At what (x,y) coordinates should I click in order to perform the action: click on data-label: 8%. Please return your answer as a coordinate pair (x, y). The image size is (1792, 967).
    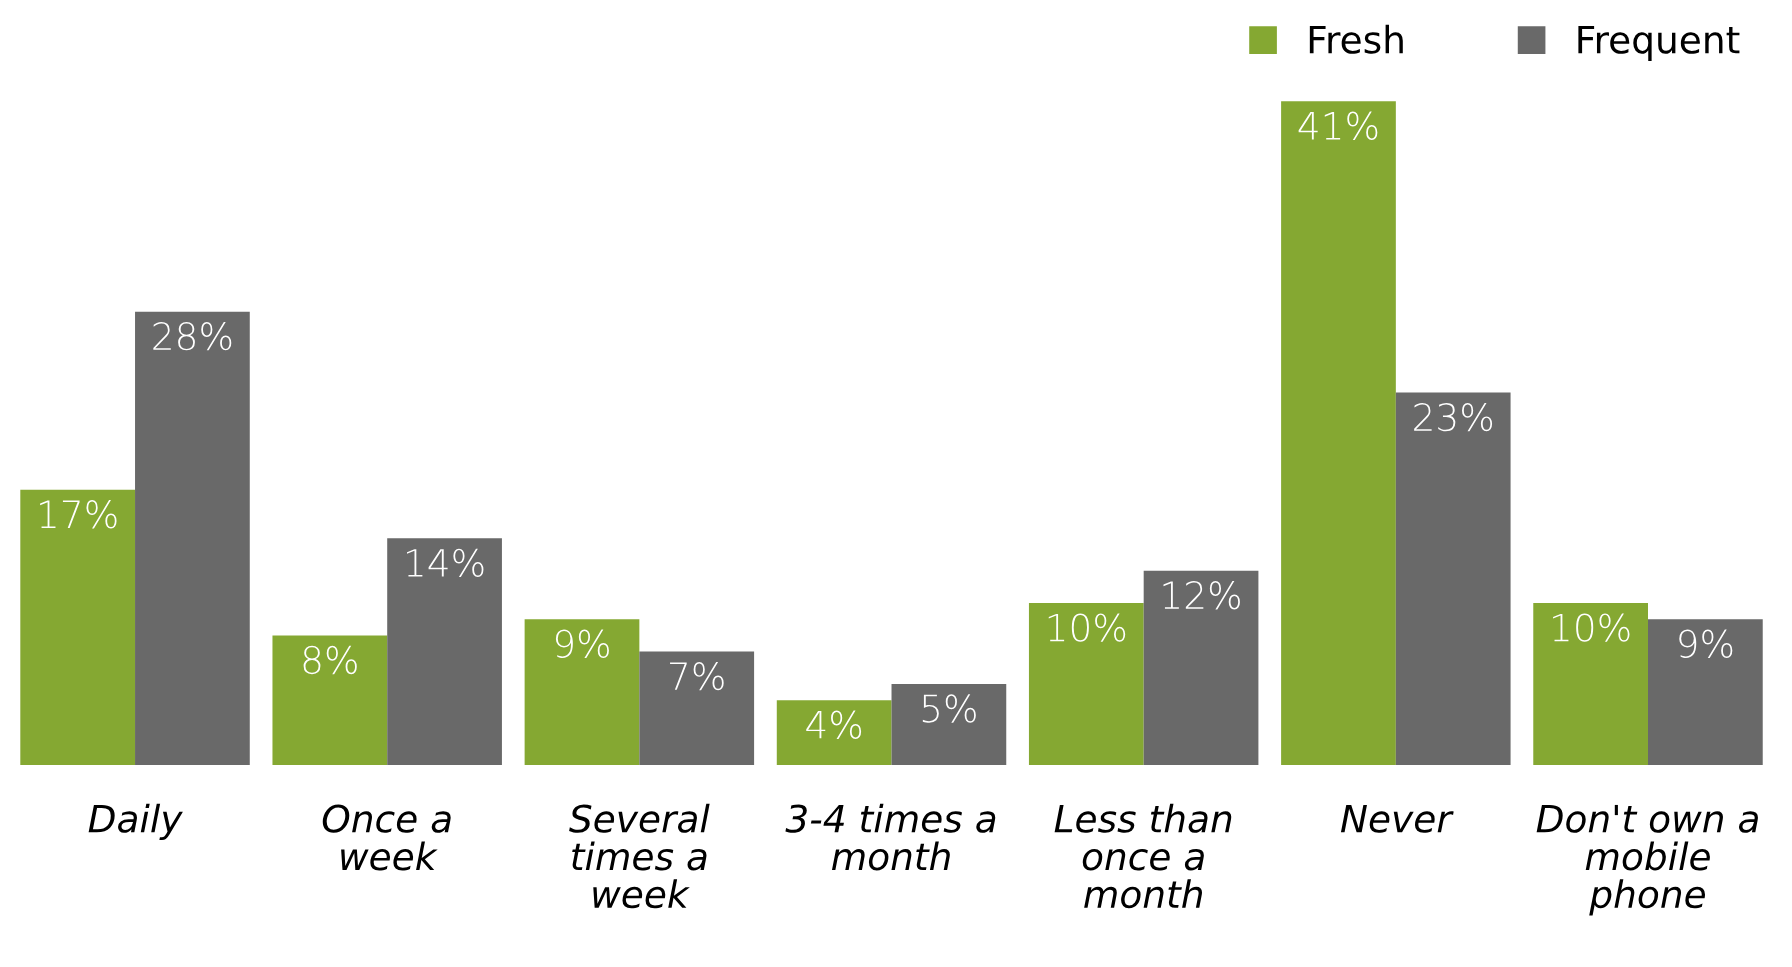
    Looking at the image, I should click on (330, 660).